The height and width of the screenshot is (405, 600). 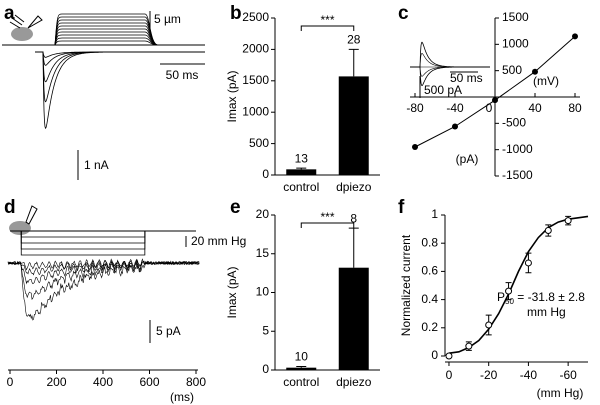 What do you see at coordinates (103, 382) in the screenshot?
I see `x-tick-label: 400` at bounding box center [103, 382].